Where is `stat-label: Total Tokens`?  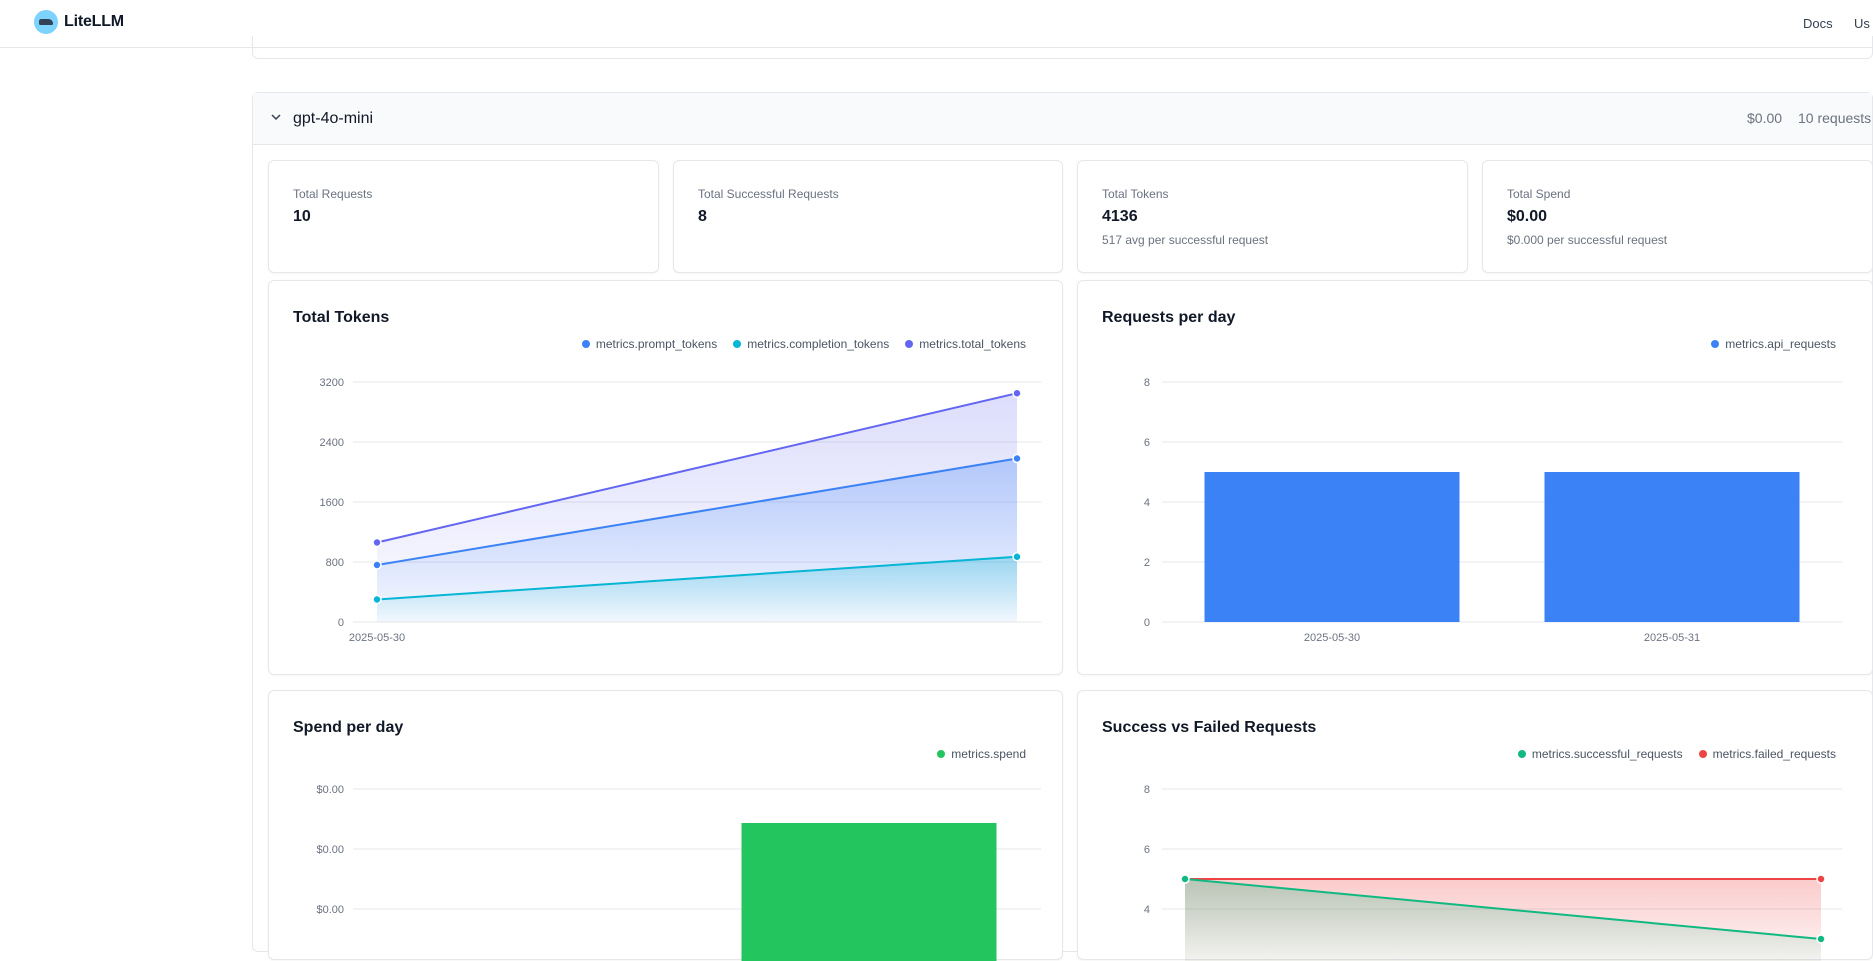
stat-label: Total Tokens is located at coordinates (1135, 194).